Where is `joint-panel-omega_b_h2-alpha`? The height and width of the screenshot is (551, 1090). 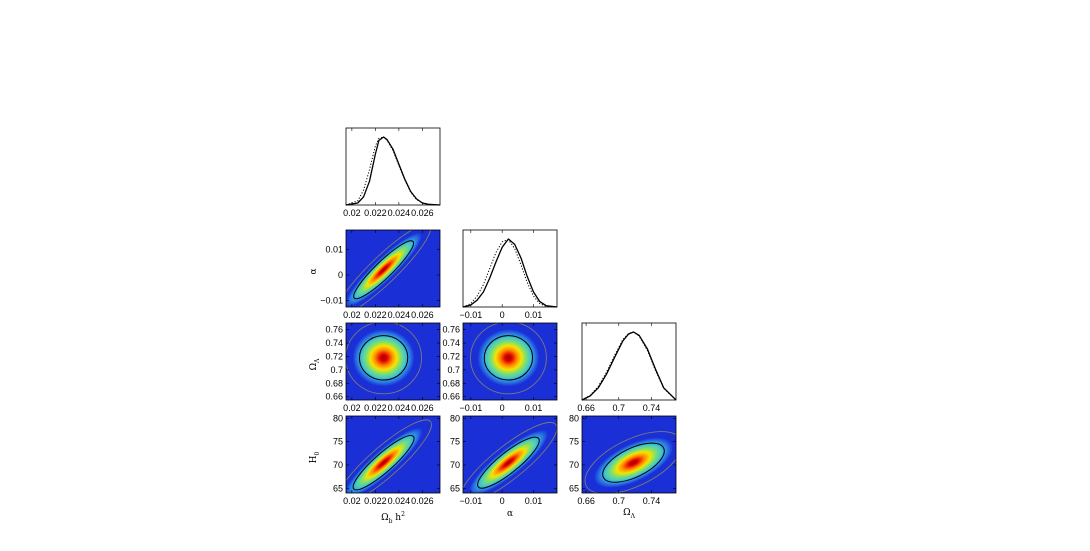 joint-panel-omega_b_h2-alpha is located at coordinates (393, 268).